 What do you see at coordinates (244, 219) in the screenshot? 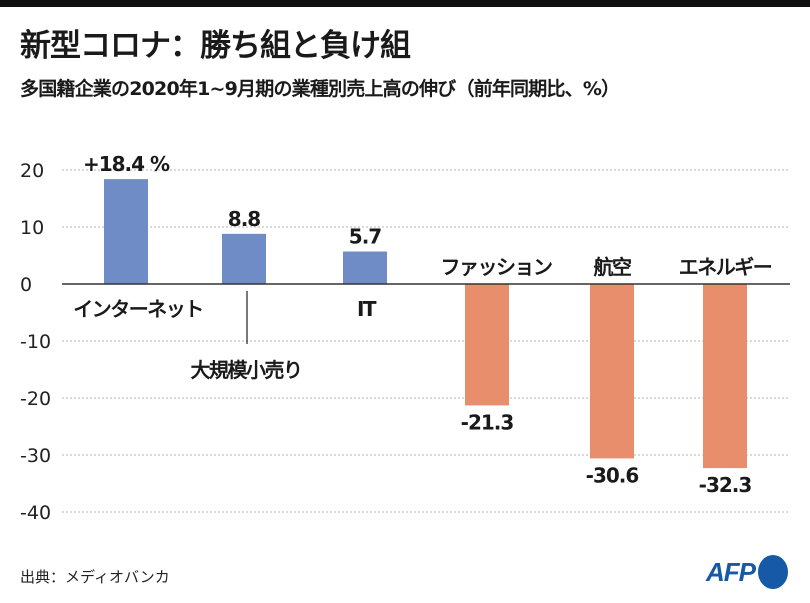
I see `value-label: 8.8` at bounding box center [244, 219].